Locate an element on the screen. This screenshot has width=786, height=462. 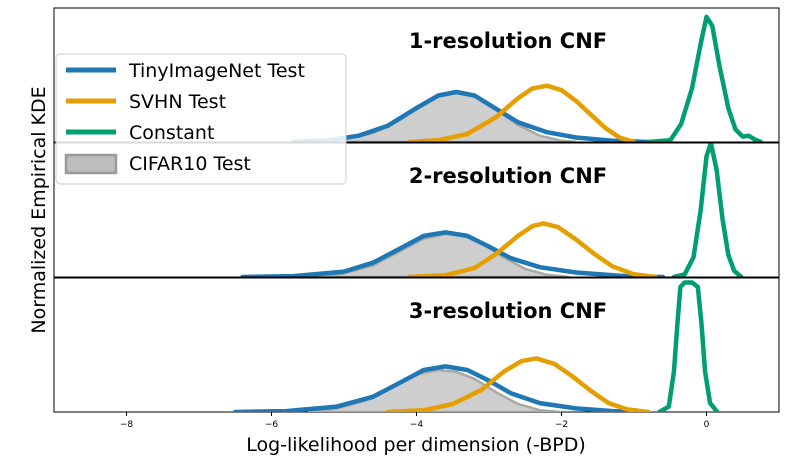
x-axis-label: Log-likelihood per dimension (-BPD) is located at coordinates (416, 445).